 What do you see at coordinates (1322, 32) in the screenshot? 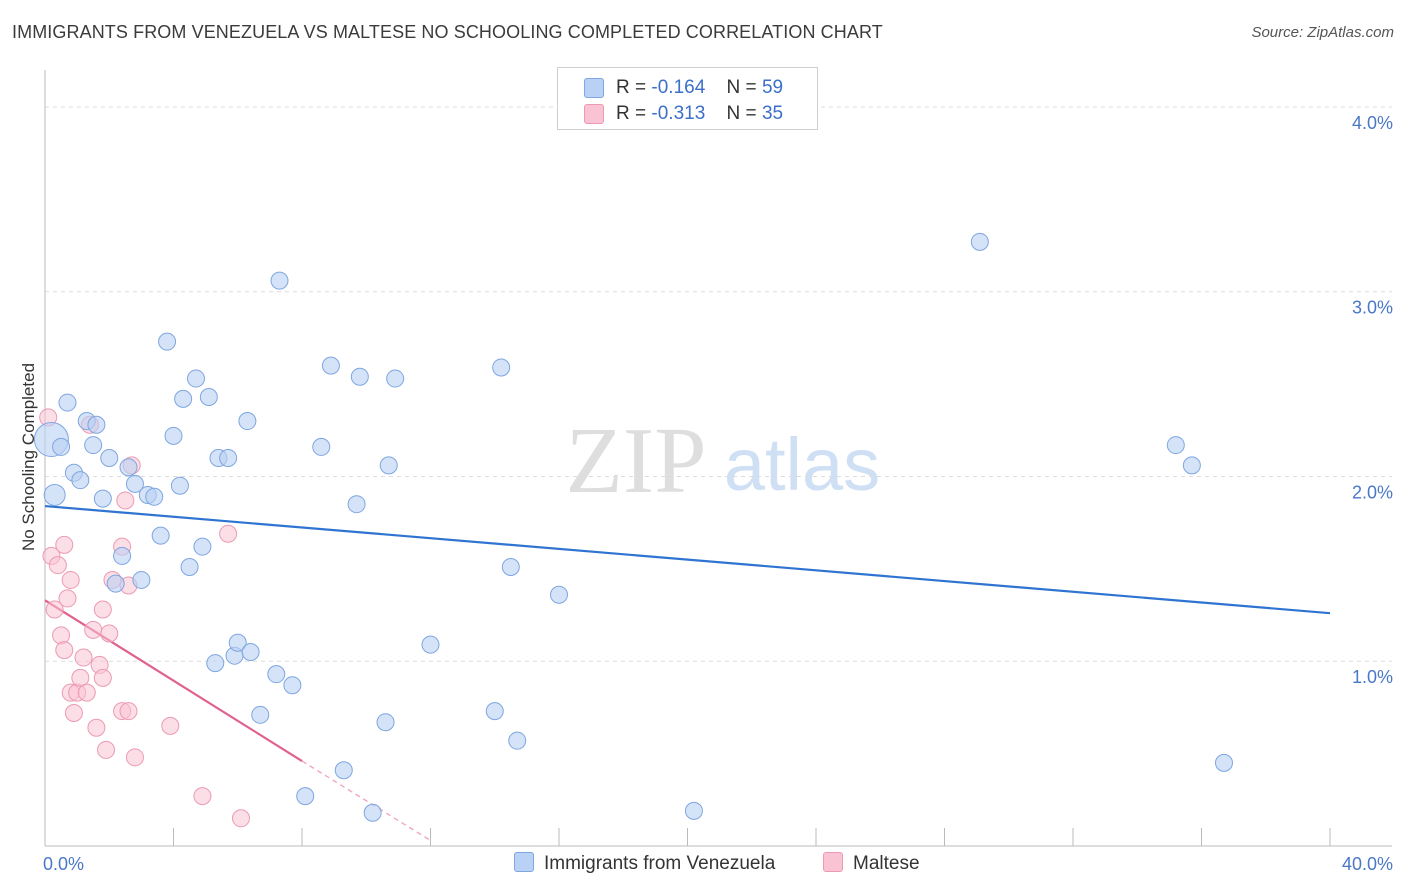
I see `chart-source: Source: ZipAtlas.com` at bounding box center [1322, 32].